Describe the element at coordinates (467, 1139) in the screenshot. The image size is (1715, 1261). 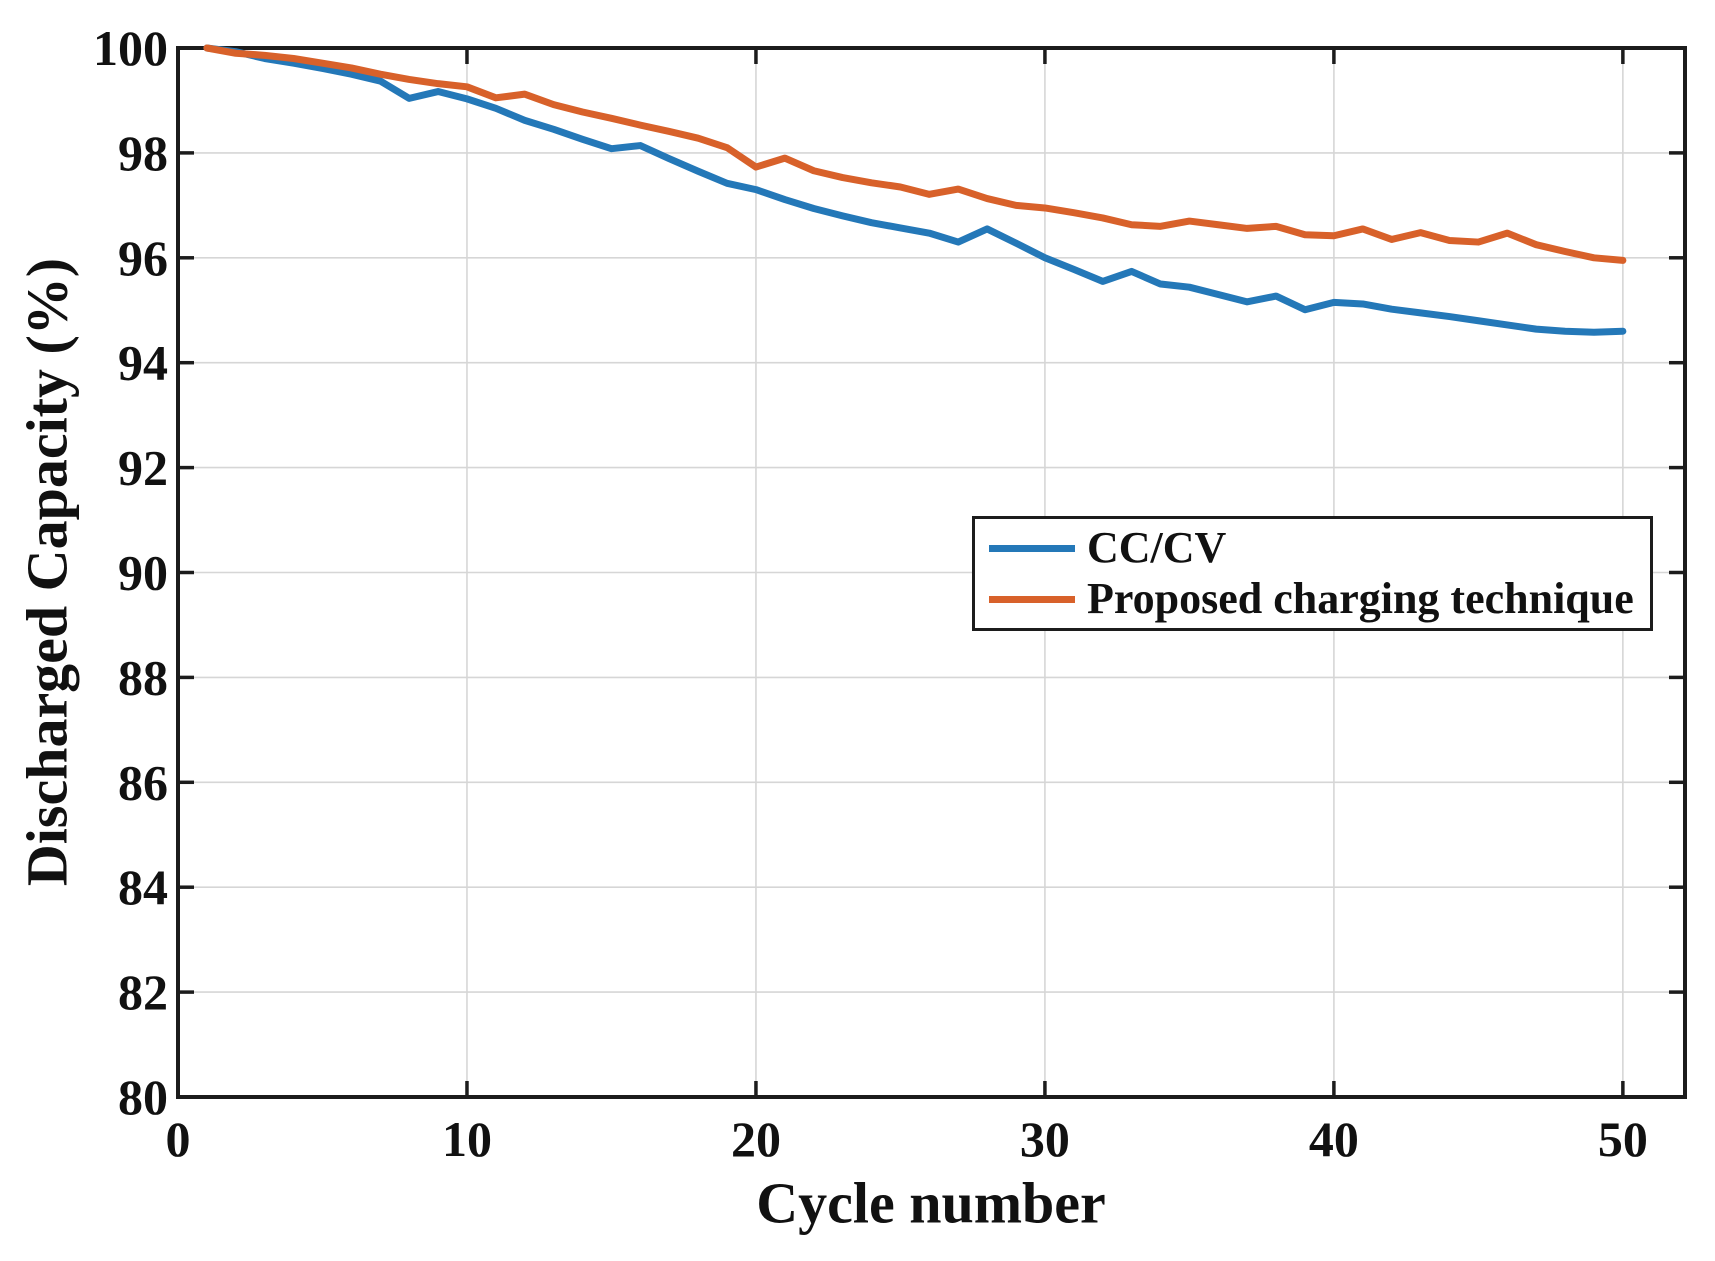
I see `x-tick-label-10: 10` at that location.